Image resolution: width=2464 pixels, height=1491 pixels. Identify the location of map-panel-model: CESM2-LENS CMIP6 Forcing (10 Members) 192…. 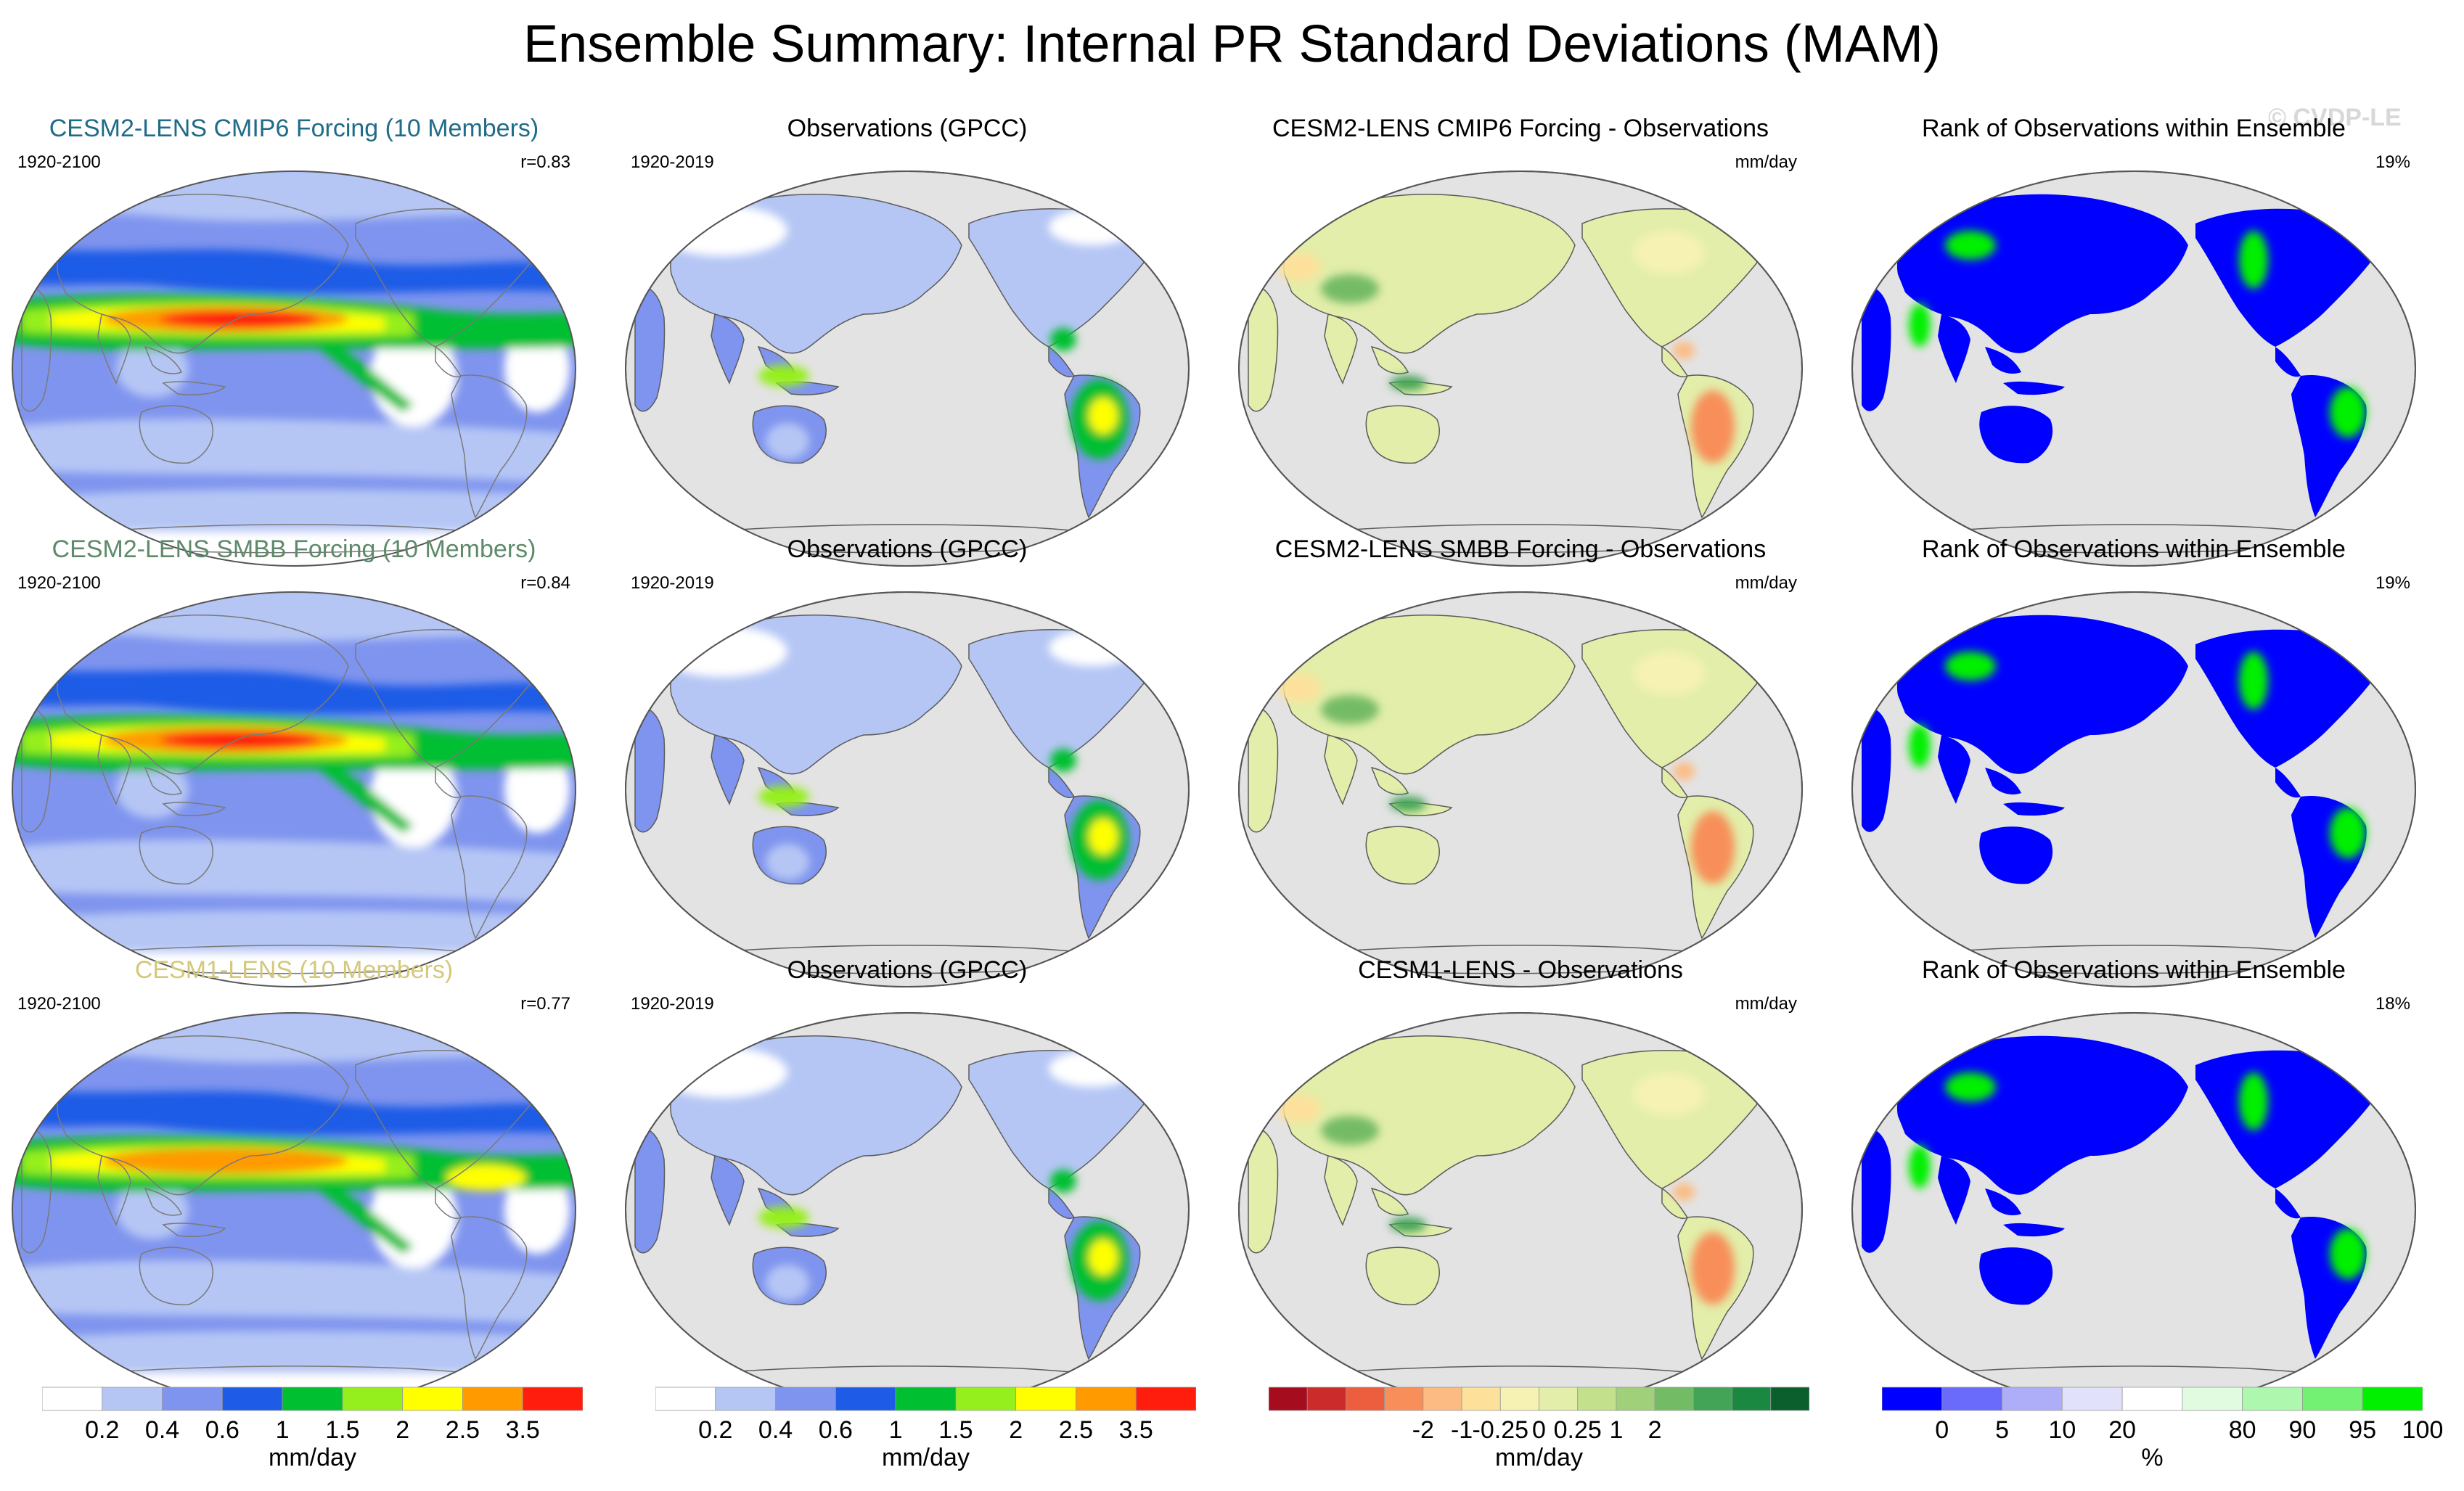
(294, 347).